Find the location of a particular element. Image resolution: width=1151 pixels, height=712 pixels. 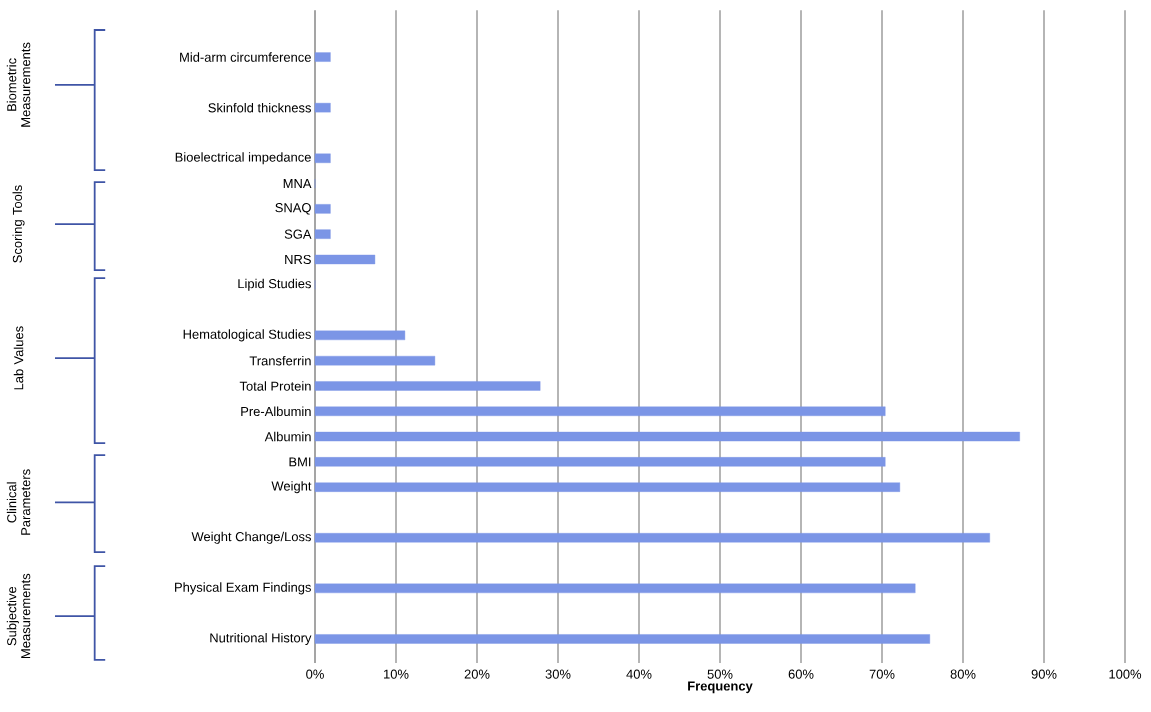

y-tick-label: Physical Exam Findings is located at coordinates (243, 588).